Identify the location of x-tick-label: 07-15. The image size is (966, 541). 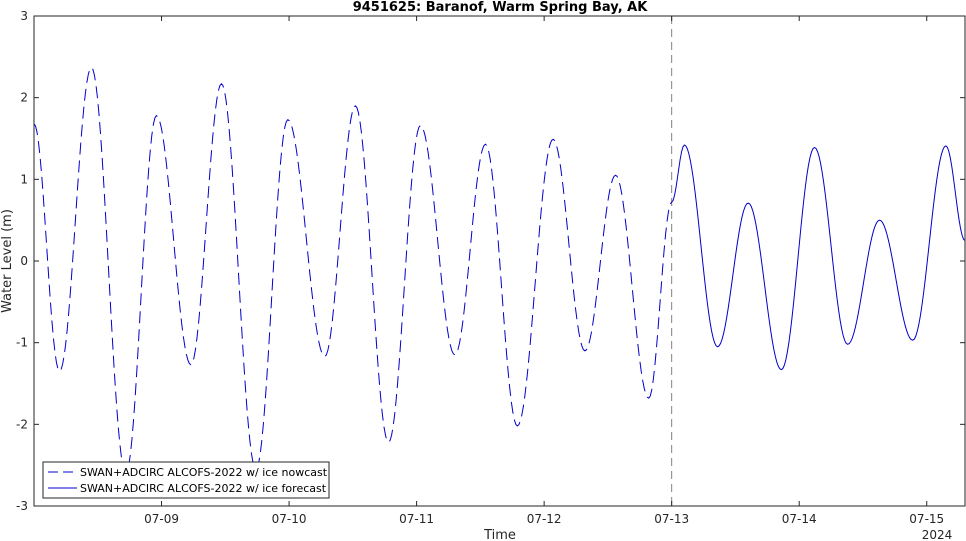
(926, 519).